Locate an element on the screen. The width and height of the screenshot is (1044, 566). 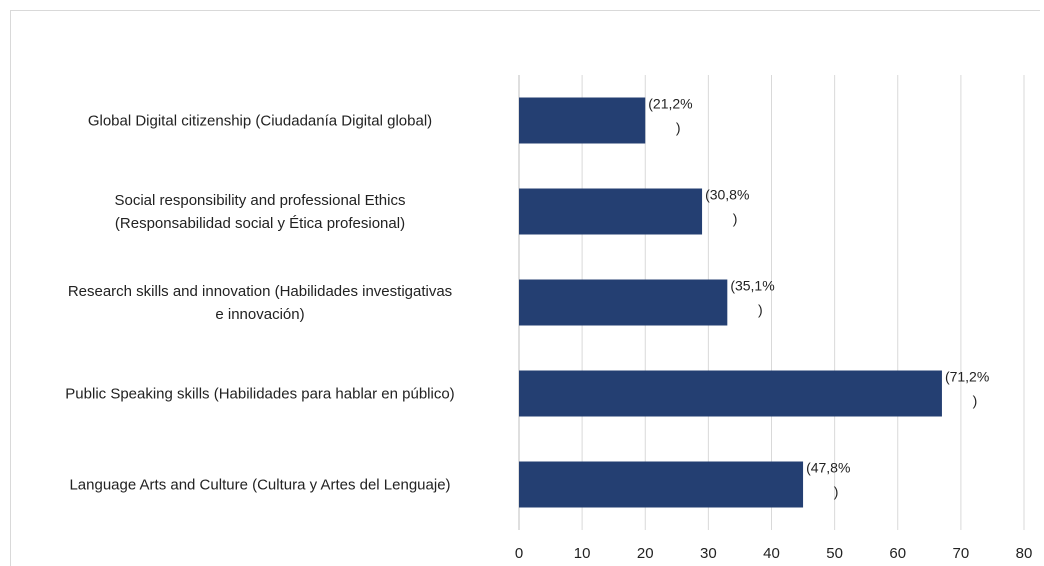
x-tick-label: 10 is located at coordinates (582, 553).